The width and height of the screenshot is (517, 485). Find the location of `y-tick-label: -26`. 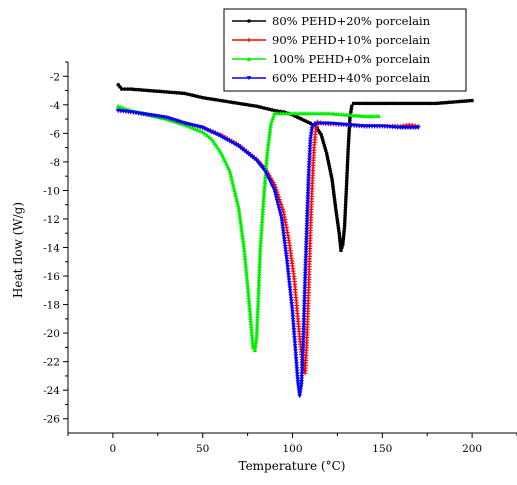

y-tick-label: -26 is located at coordinates (51, 420).